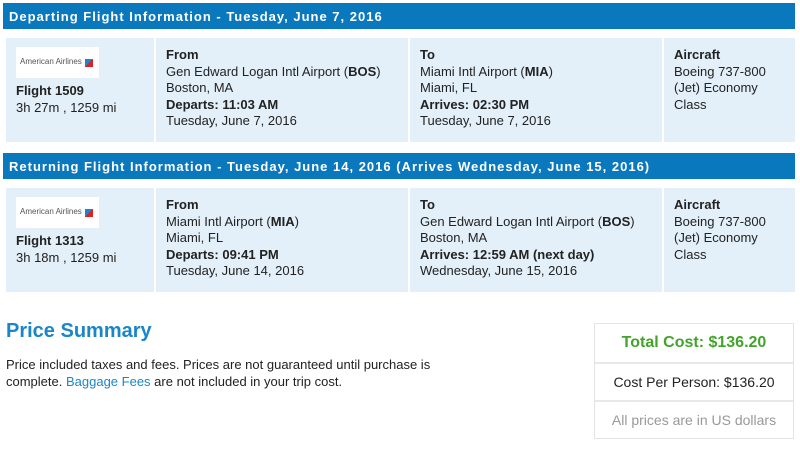 This screenshot has height=453, width=800. What do you see at coordinates (486, 71) in the screenshot?
I see `to-airport: Miami Intl Airport (MIA)` at bounding box center [486, 71].